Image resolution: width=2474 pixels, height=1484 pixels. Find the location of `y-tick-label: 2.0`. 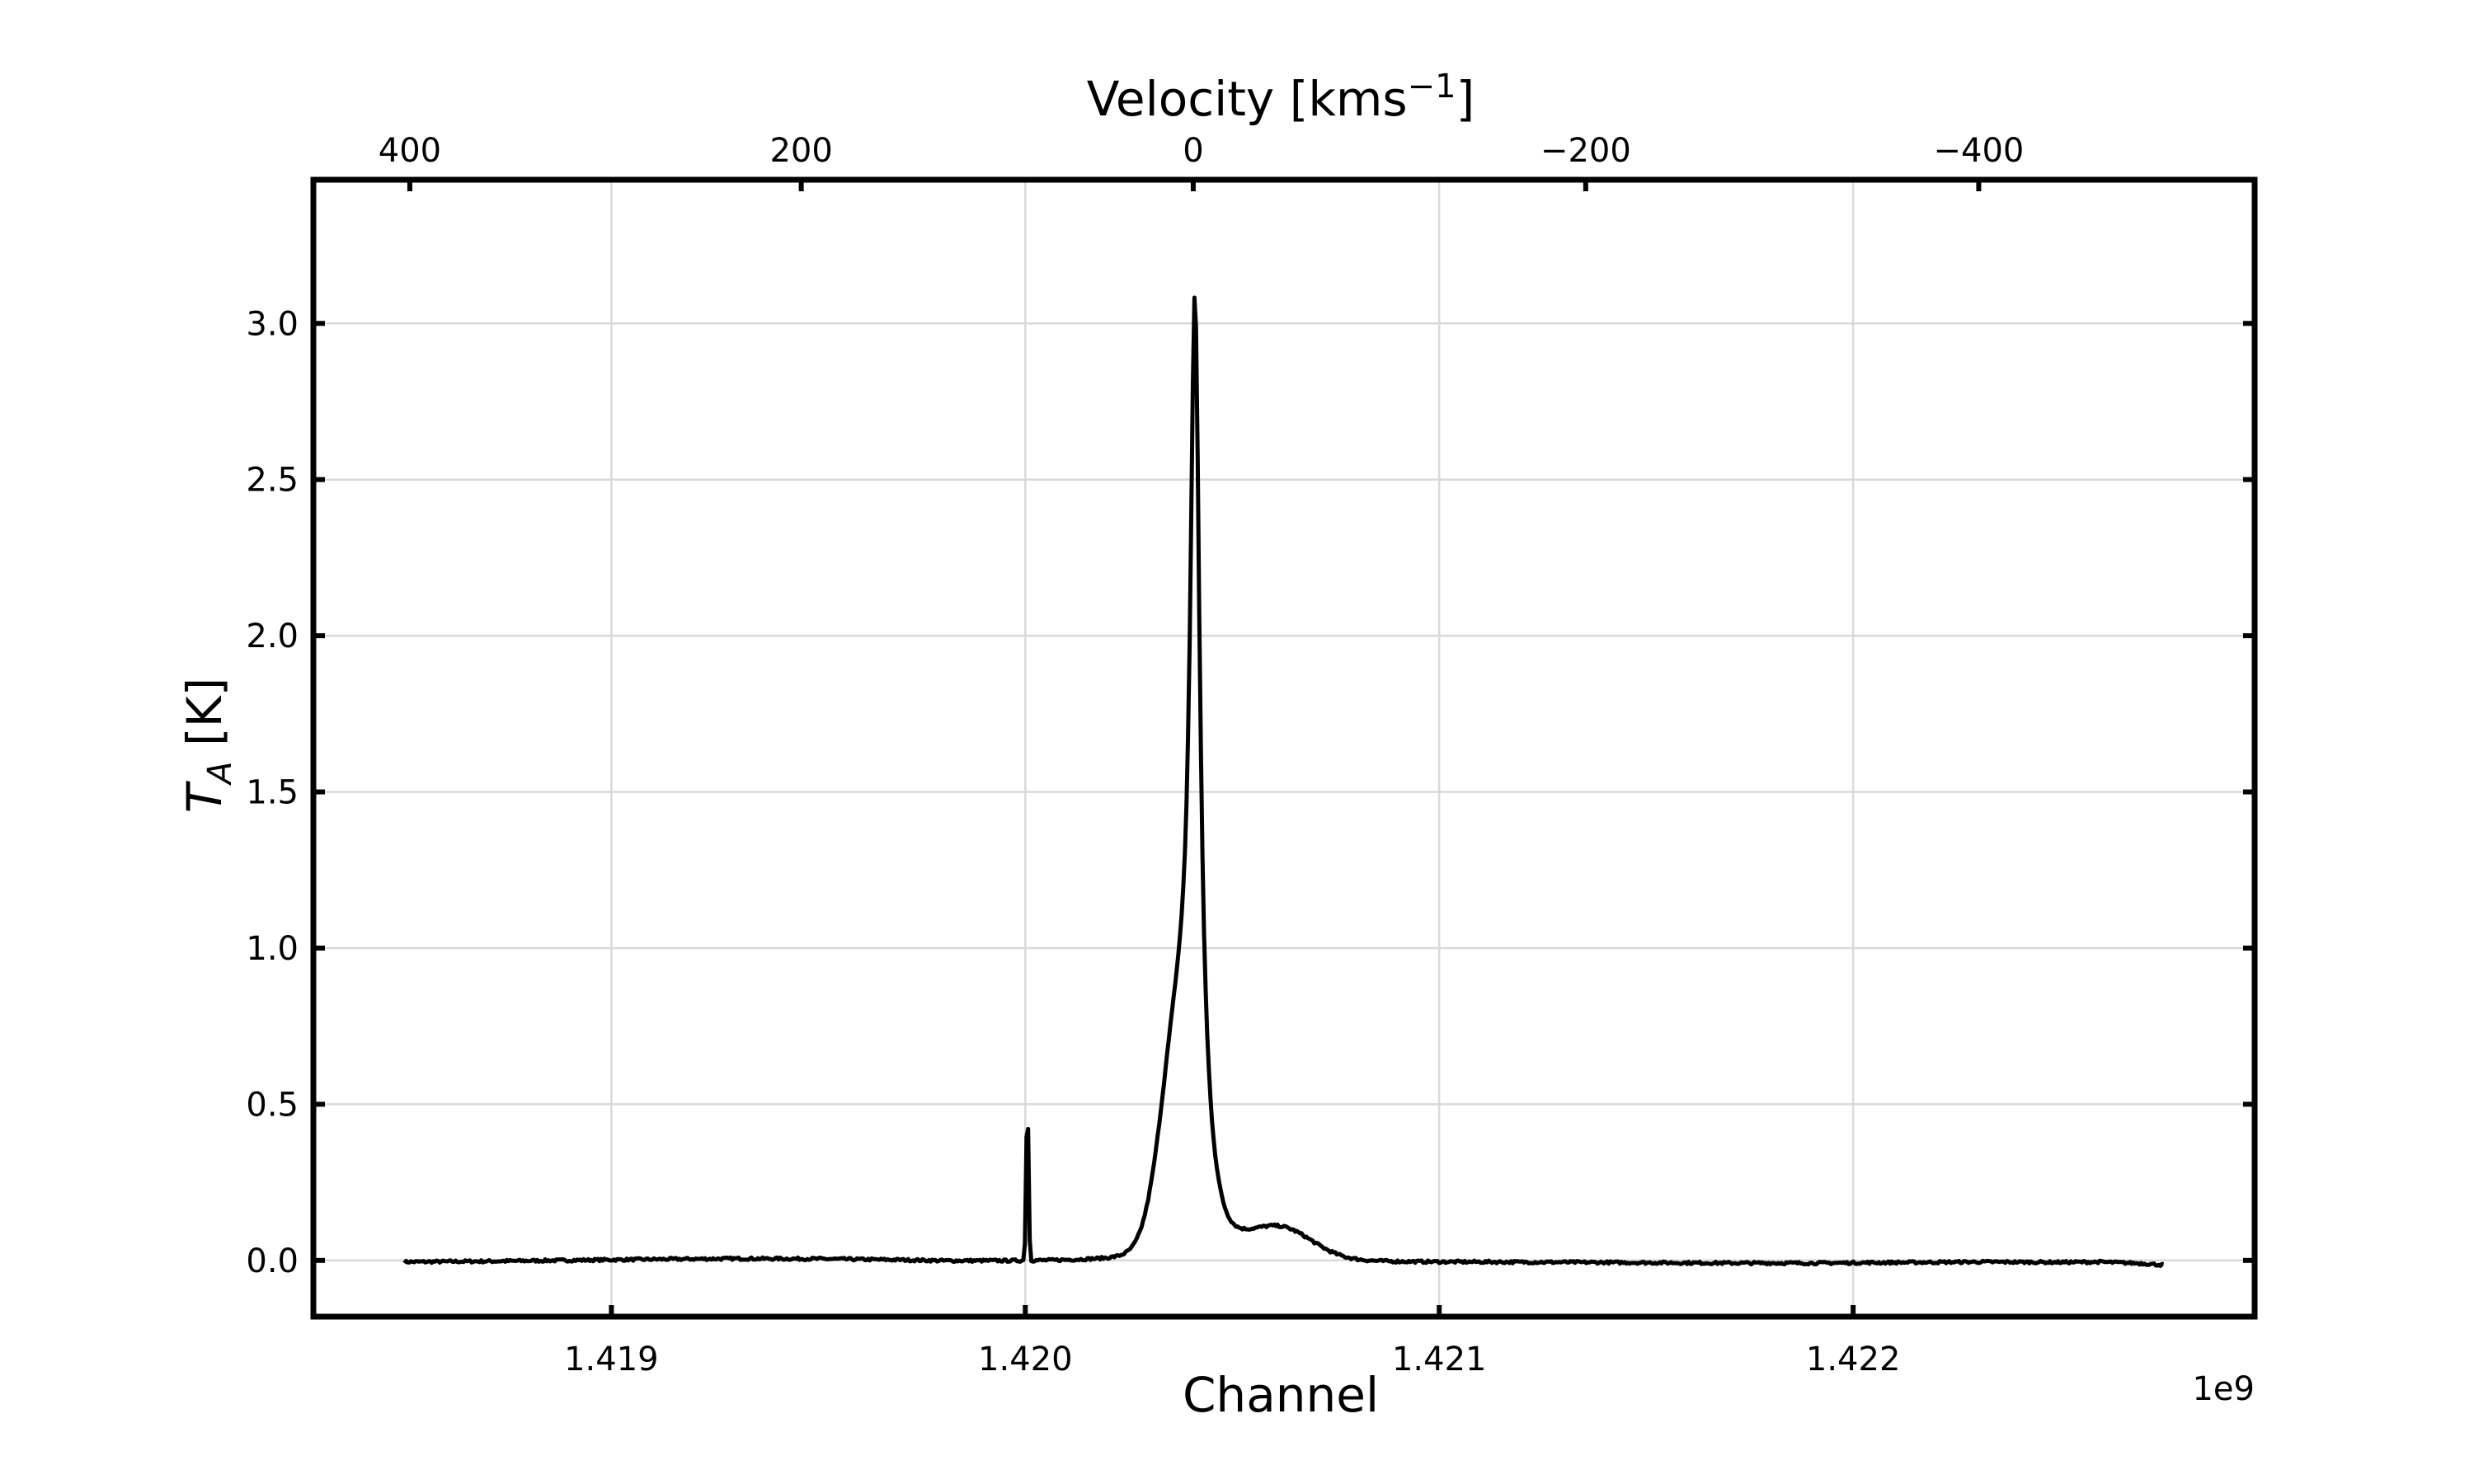

y-tick-label: 2.0 is located at coordinates (272, 636).